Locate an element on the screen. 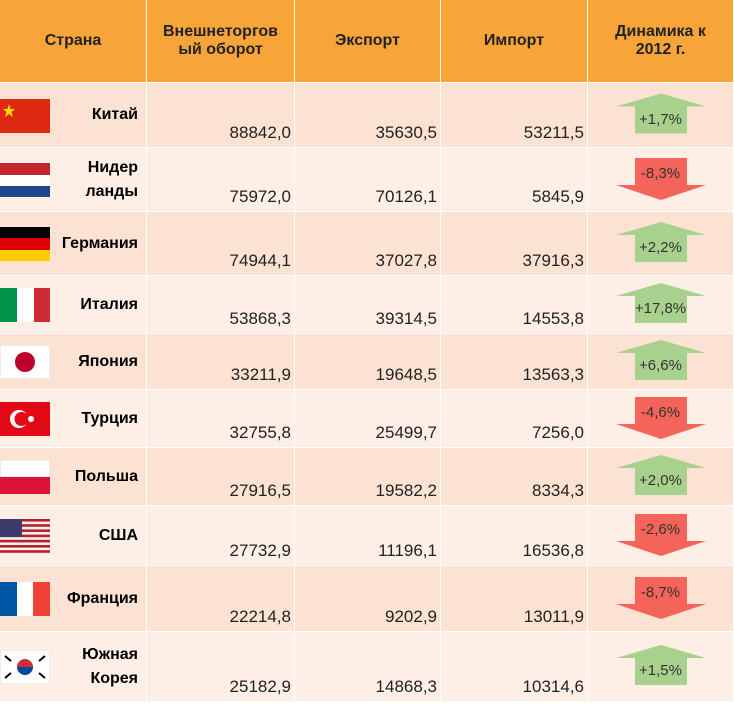  import-cell: 16536,8 is located at coordinates (514, 535).